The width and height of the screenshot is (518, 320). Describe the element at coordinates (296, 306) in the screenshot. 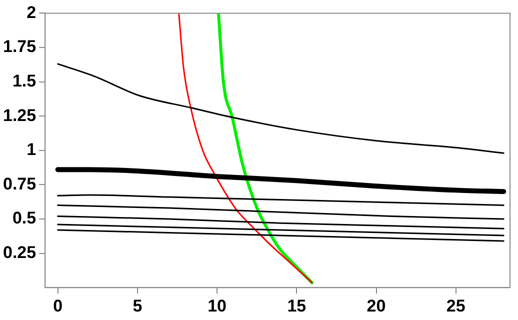

I see `x-tick-label: 15` at that location.